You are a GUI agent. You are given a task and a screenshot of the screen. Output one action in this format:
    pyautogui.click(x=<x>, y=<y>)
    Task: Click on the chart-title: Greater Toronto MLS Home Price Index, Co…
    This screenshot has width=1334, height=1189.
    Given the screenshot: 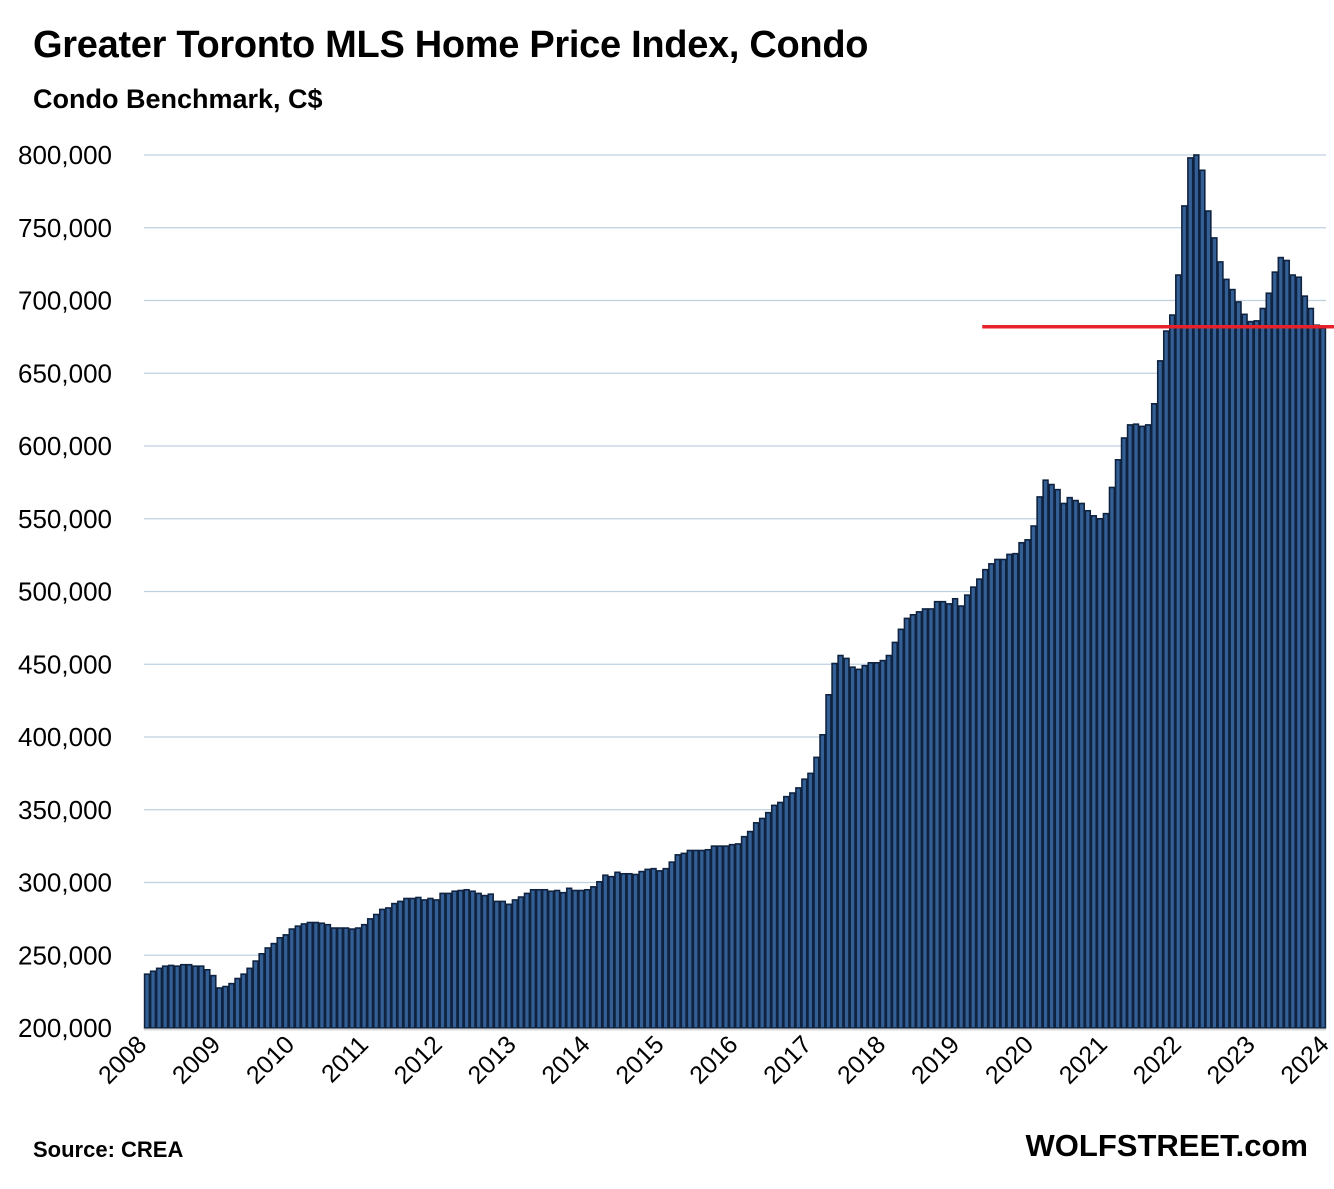 What is the action you would take?
    pyautogui.click(x=451, y=45)
    